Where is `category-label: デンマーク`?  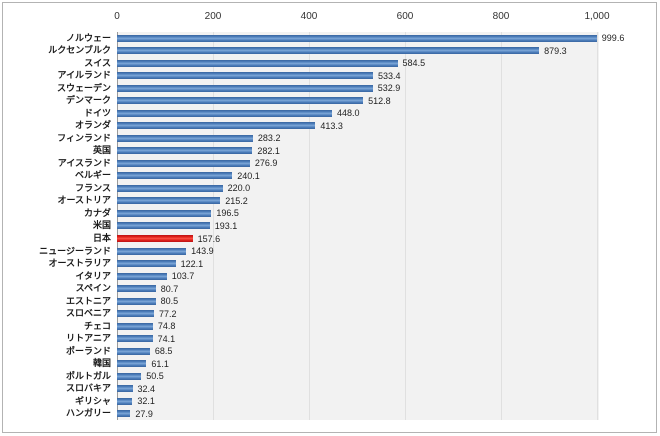
category-label: デンマーク is located at coordinates (88, 100).